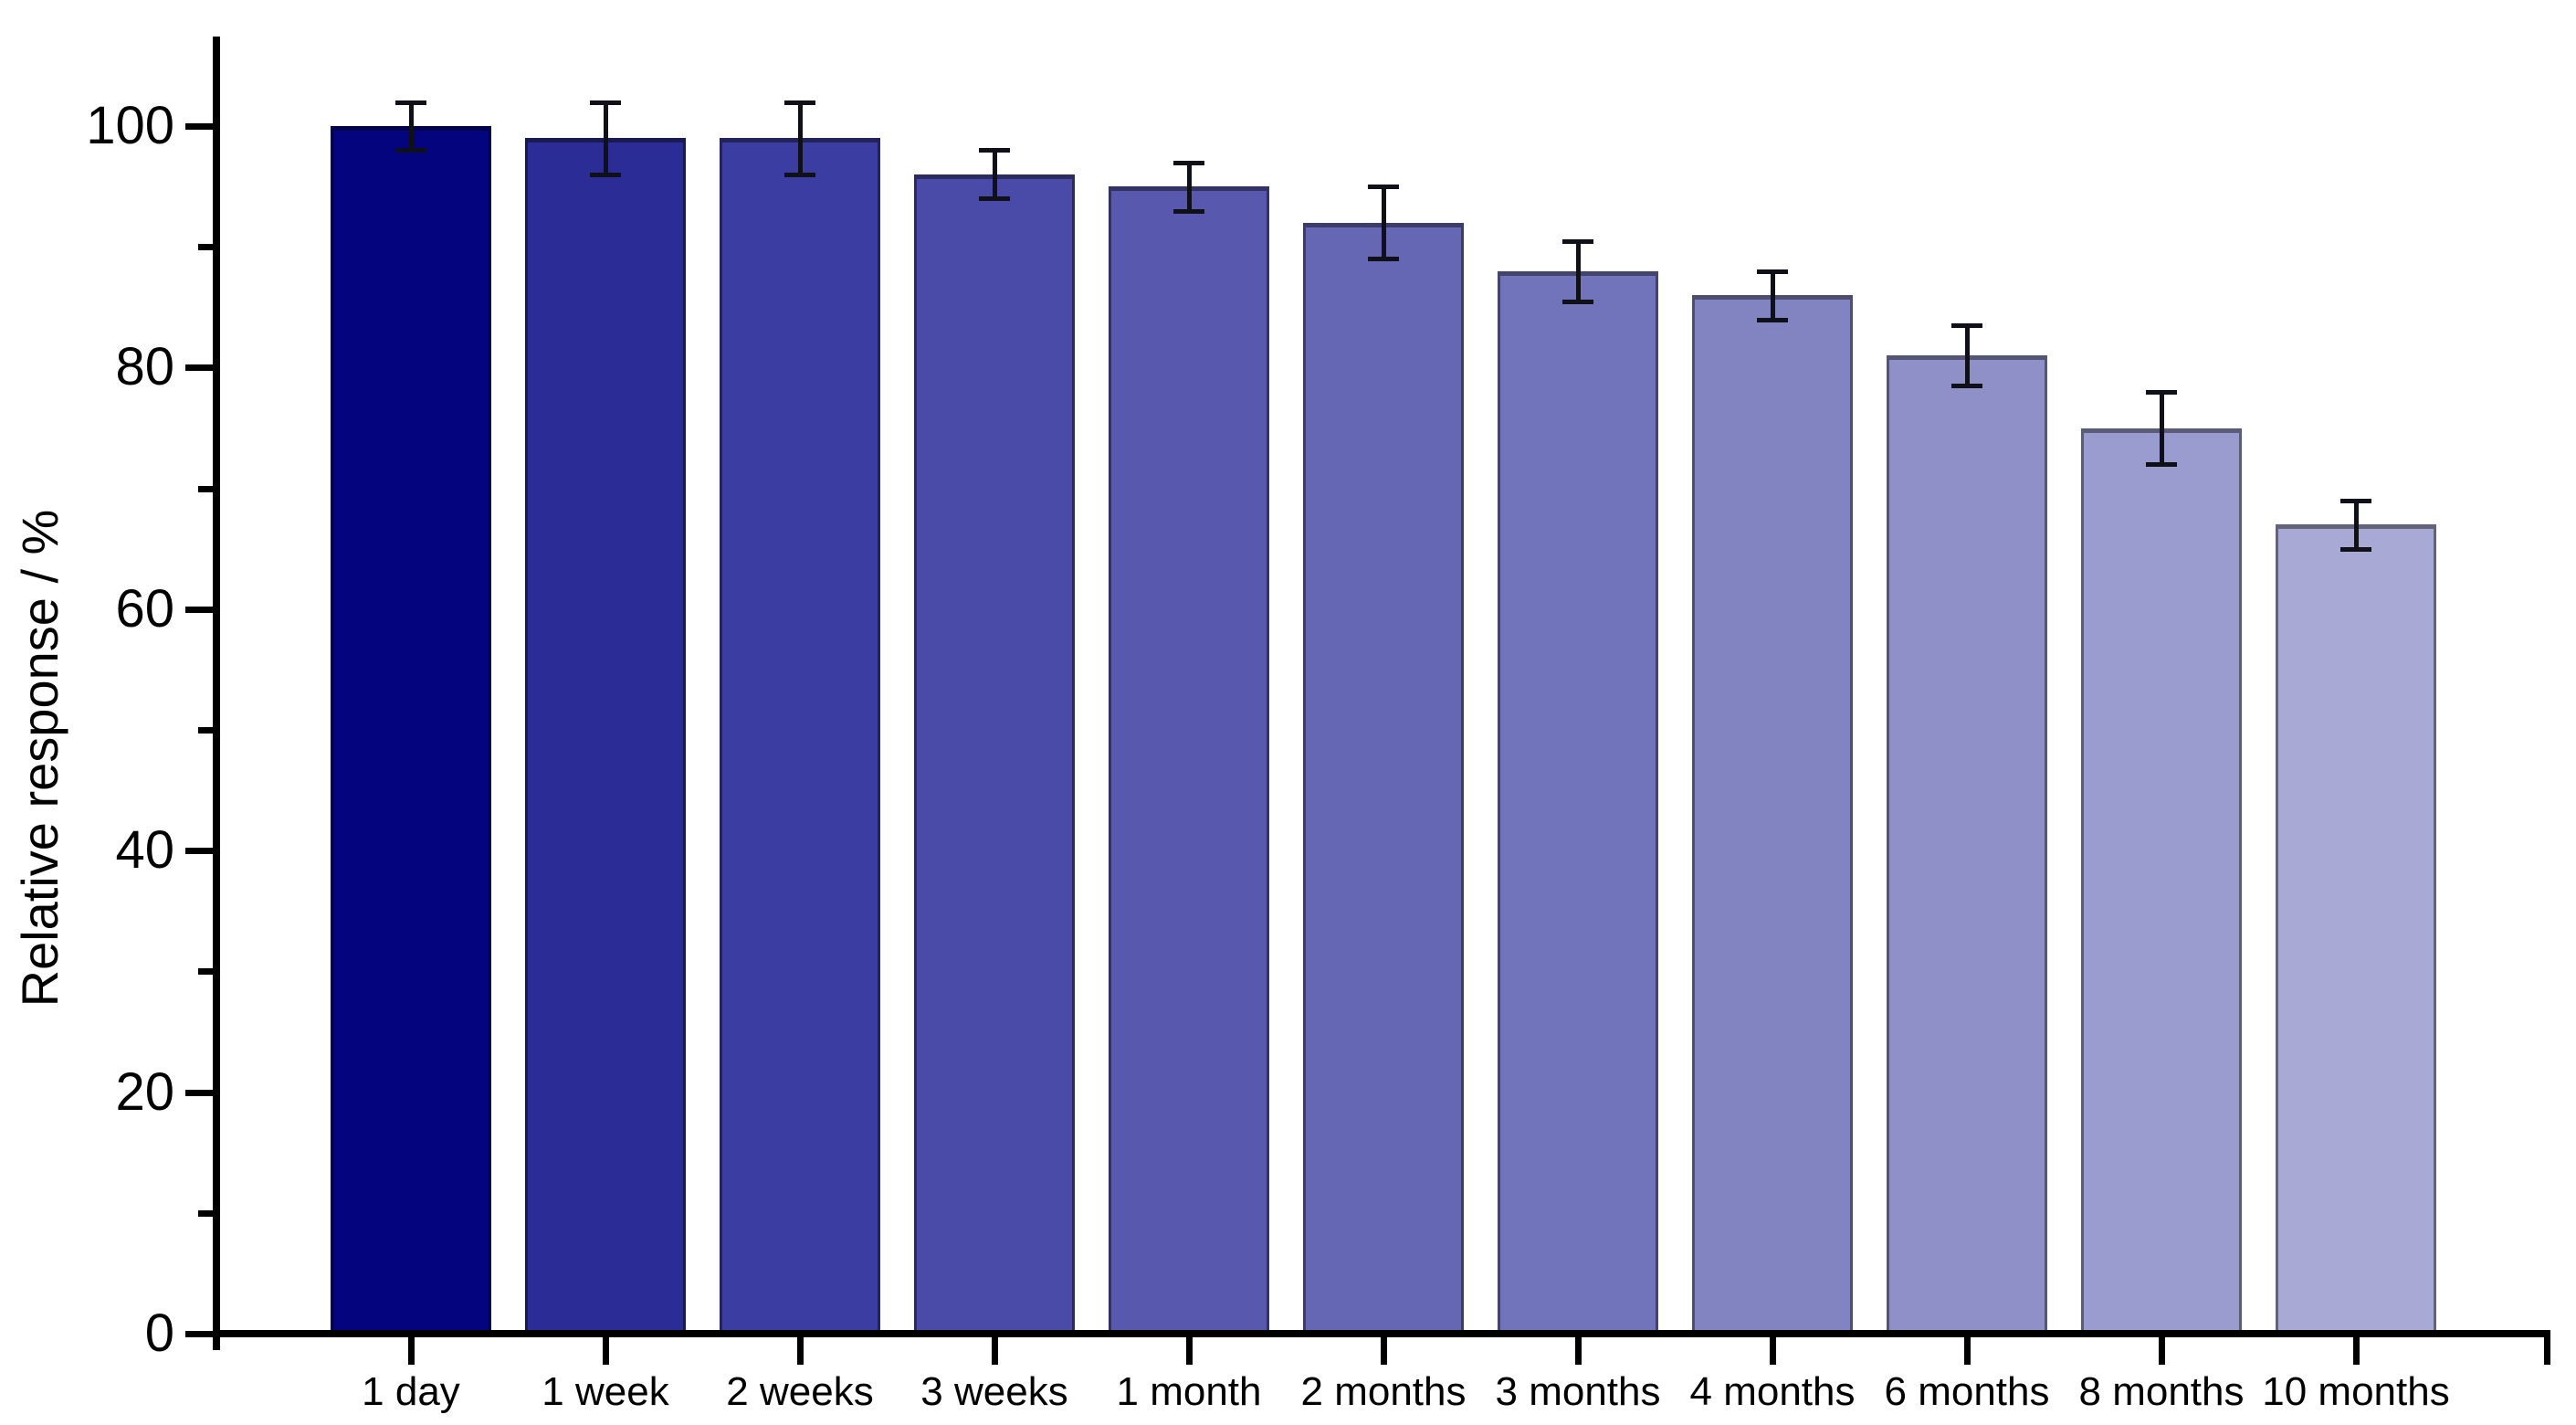 The height and width of the screenshot is (1425, 2576). Describe the element at coordinates (130, 126) in the screenshot. I see `y-tick-label: 100` at that location.